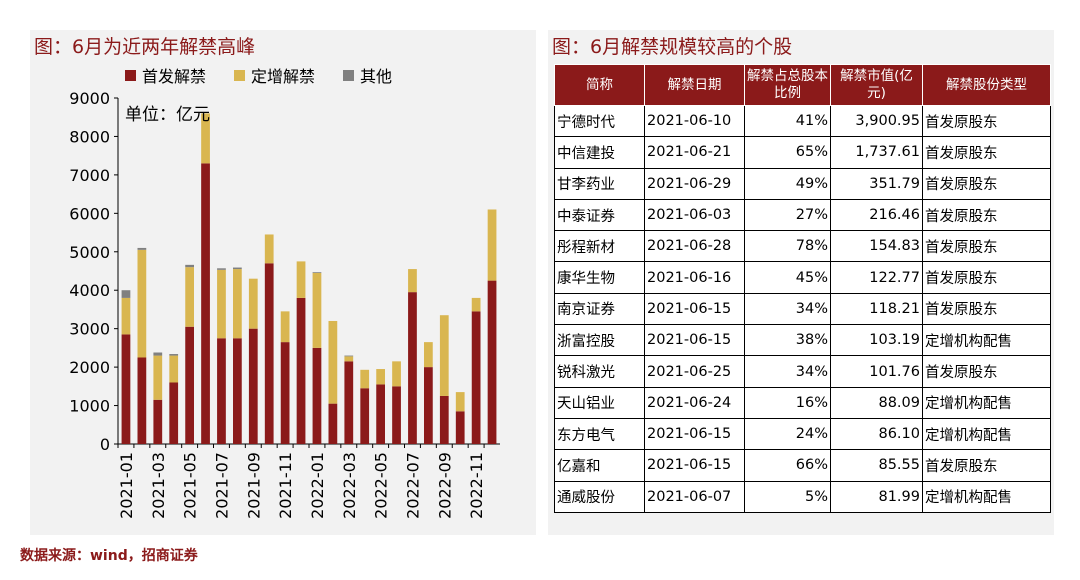 The width and height of the screenshot is (1080, 580). Describe the element at coordinates (158, 485) in the screenshot. I see `x-tick-label: 2021-03` at that location.